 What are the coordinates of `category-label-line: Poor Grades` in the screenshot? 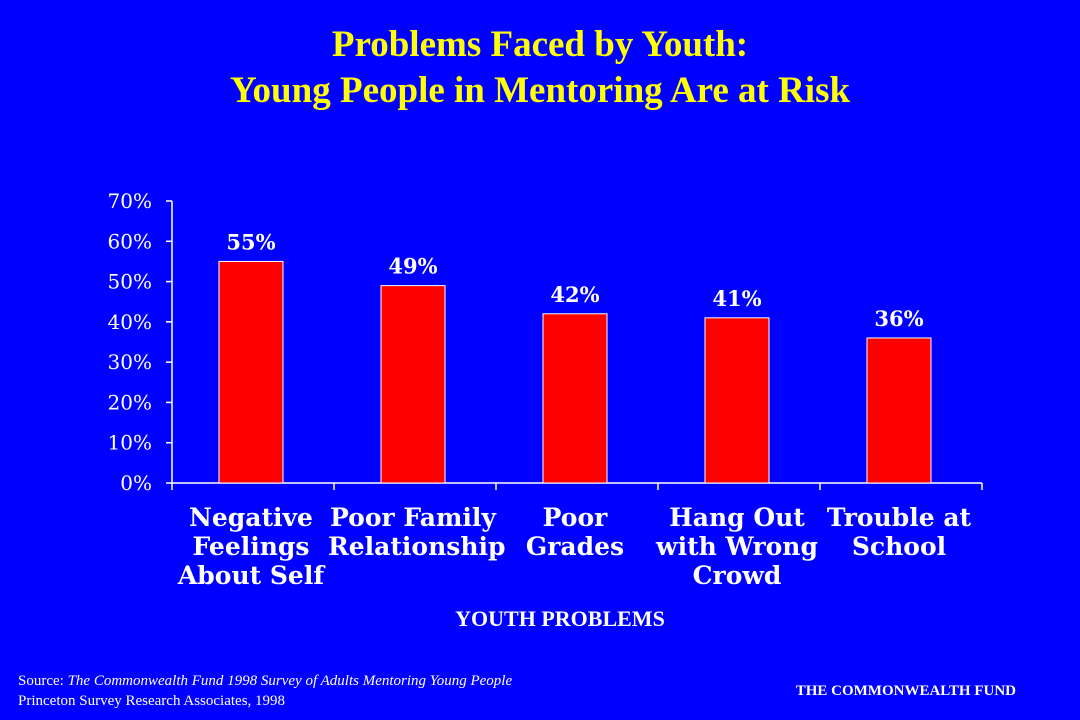 It's located at (575, 532).